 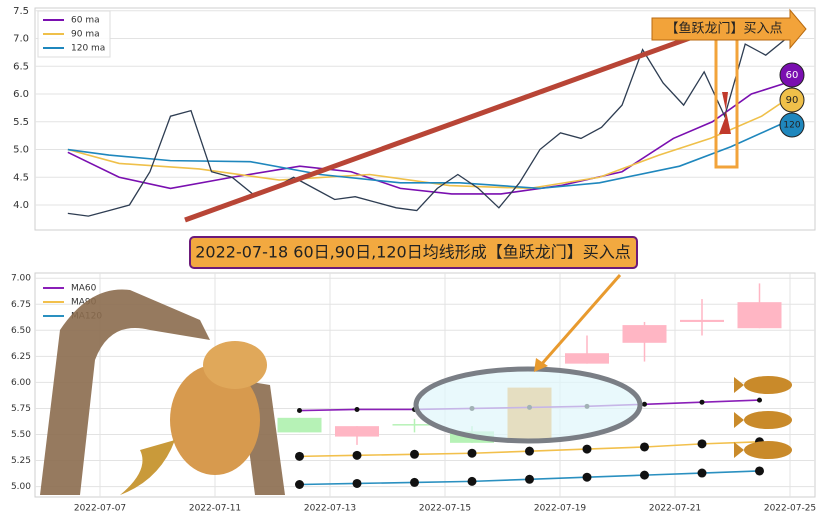 I want to click on y-tick-label: 7.00, so click(x=21, y=279).